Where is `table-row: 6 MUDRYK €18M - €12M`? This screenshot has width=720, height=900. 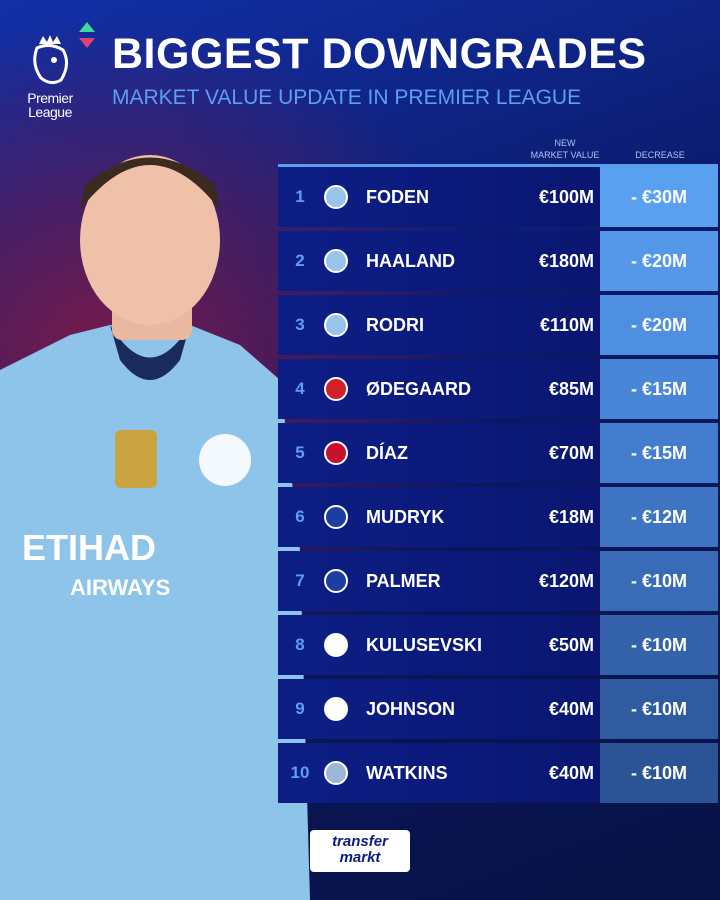 table-row: 6 MUDRYK €18M - €12M is located at coordinates (498, 517).